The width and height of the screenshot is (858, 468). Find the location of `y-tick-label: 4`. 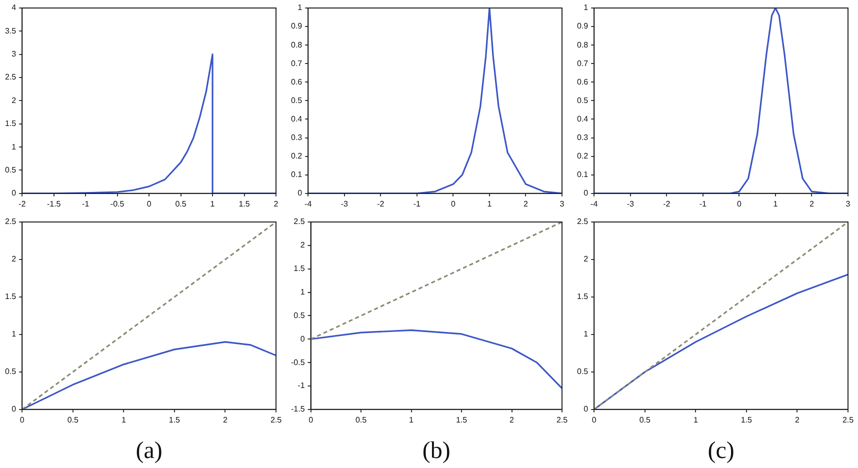

y-tick-label: 4 is located at coordinates (14, 7).